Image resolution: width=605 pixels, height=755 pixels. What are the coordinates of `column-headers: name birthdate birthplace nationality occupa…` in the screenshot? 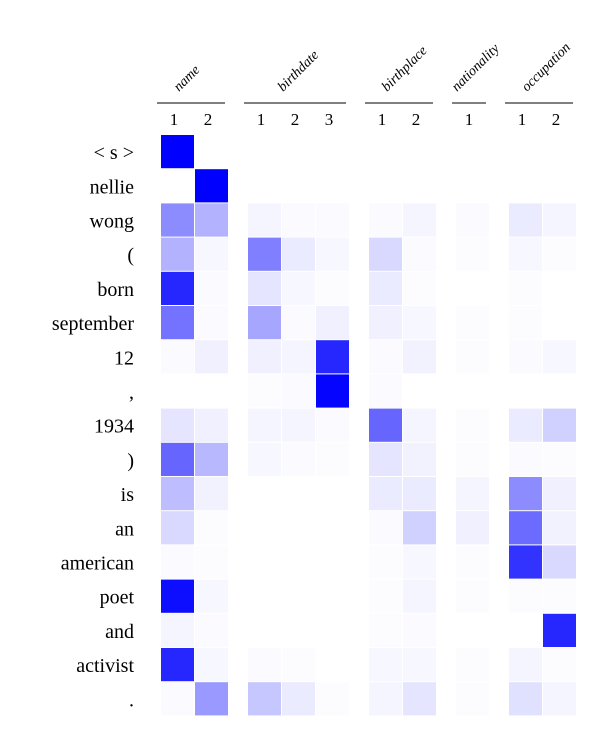 It's located at (365, 84).